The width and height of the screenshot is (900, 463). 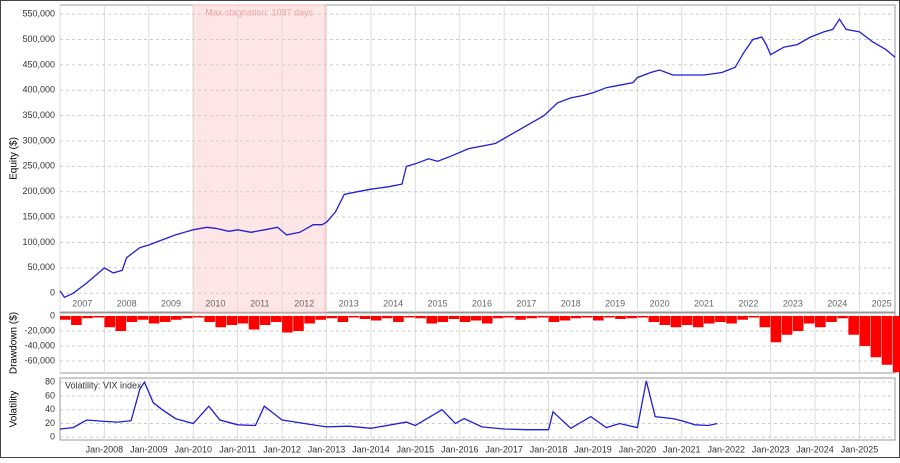 What do you see at coordinates (682, 449) in the screenshot?
I see `x-tick-label: Jan-2021` at bounding box center [682, 449].